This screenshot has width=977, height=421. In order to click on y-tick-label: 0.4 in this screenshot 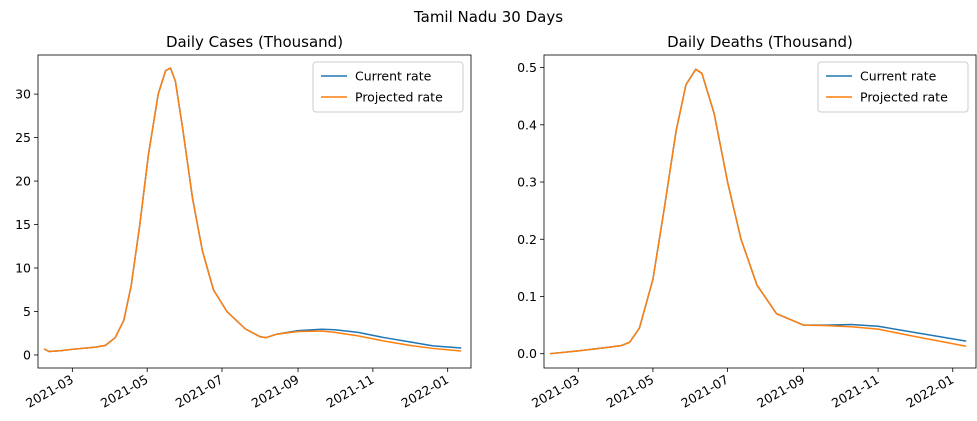, I will do `click(527, 124)`.